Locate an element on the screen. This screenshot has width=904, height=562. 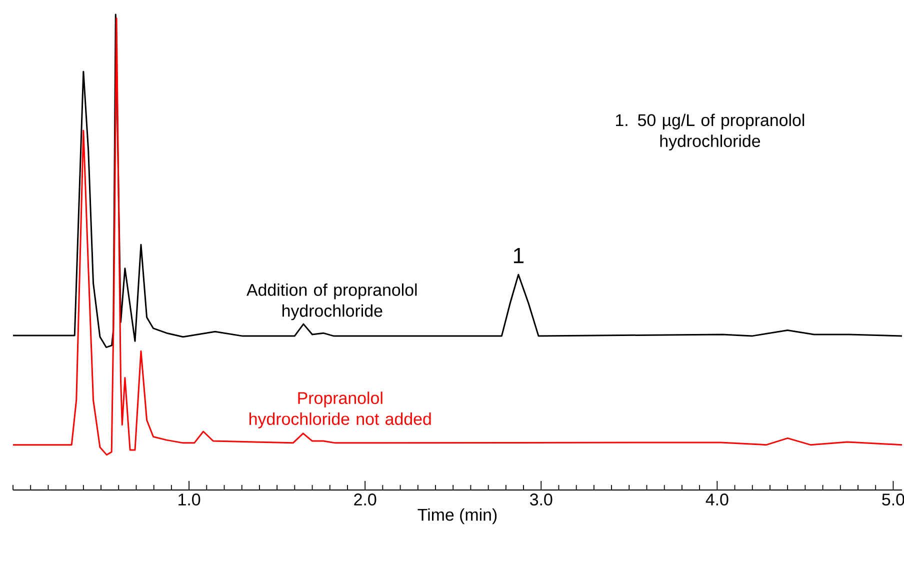
annotation: 1 is located at coordinates (519, 256).